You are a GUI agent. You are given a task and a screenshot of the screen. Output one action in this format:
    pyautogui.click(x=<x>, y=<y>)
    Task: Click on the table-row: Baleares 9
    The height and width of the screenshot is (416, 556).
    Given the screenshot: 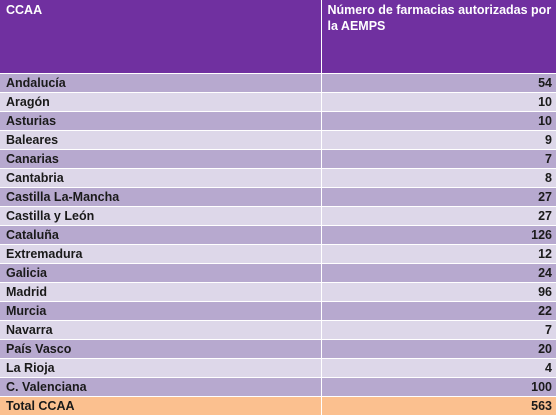 What is the action you would take?
    pyautogui.click(x=278, y=140)
    